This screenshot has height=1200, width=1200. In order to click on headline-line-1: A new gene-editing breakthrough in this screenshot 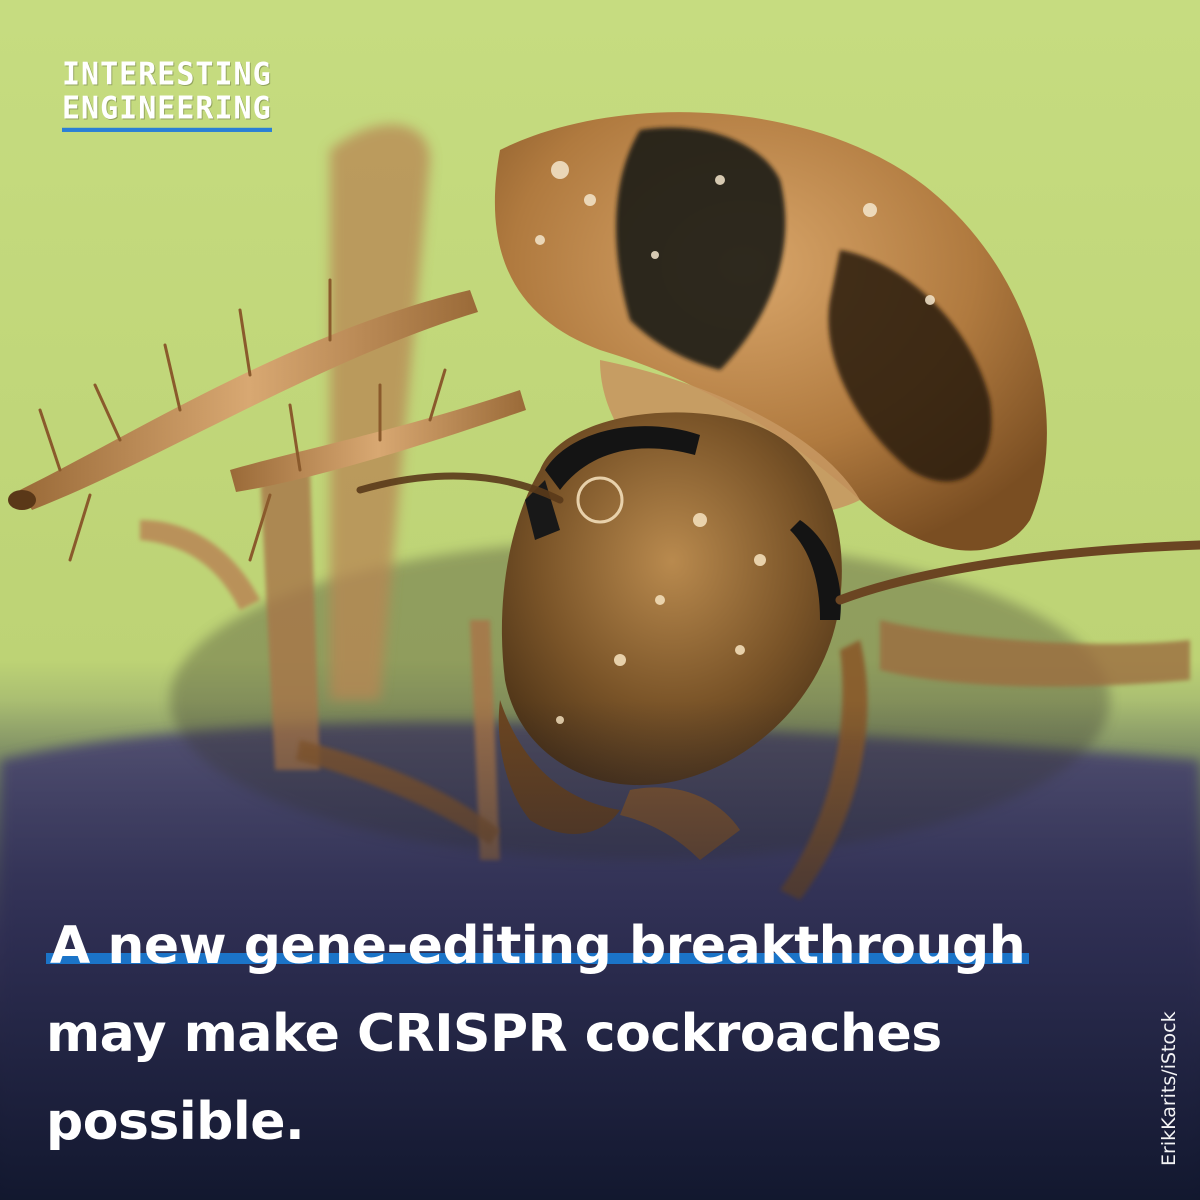, I will do `click(591, 946)`.